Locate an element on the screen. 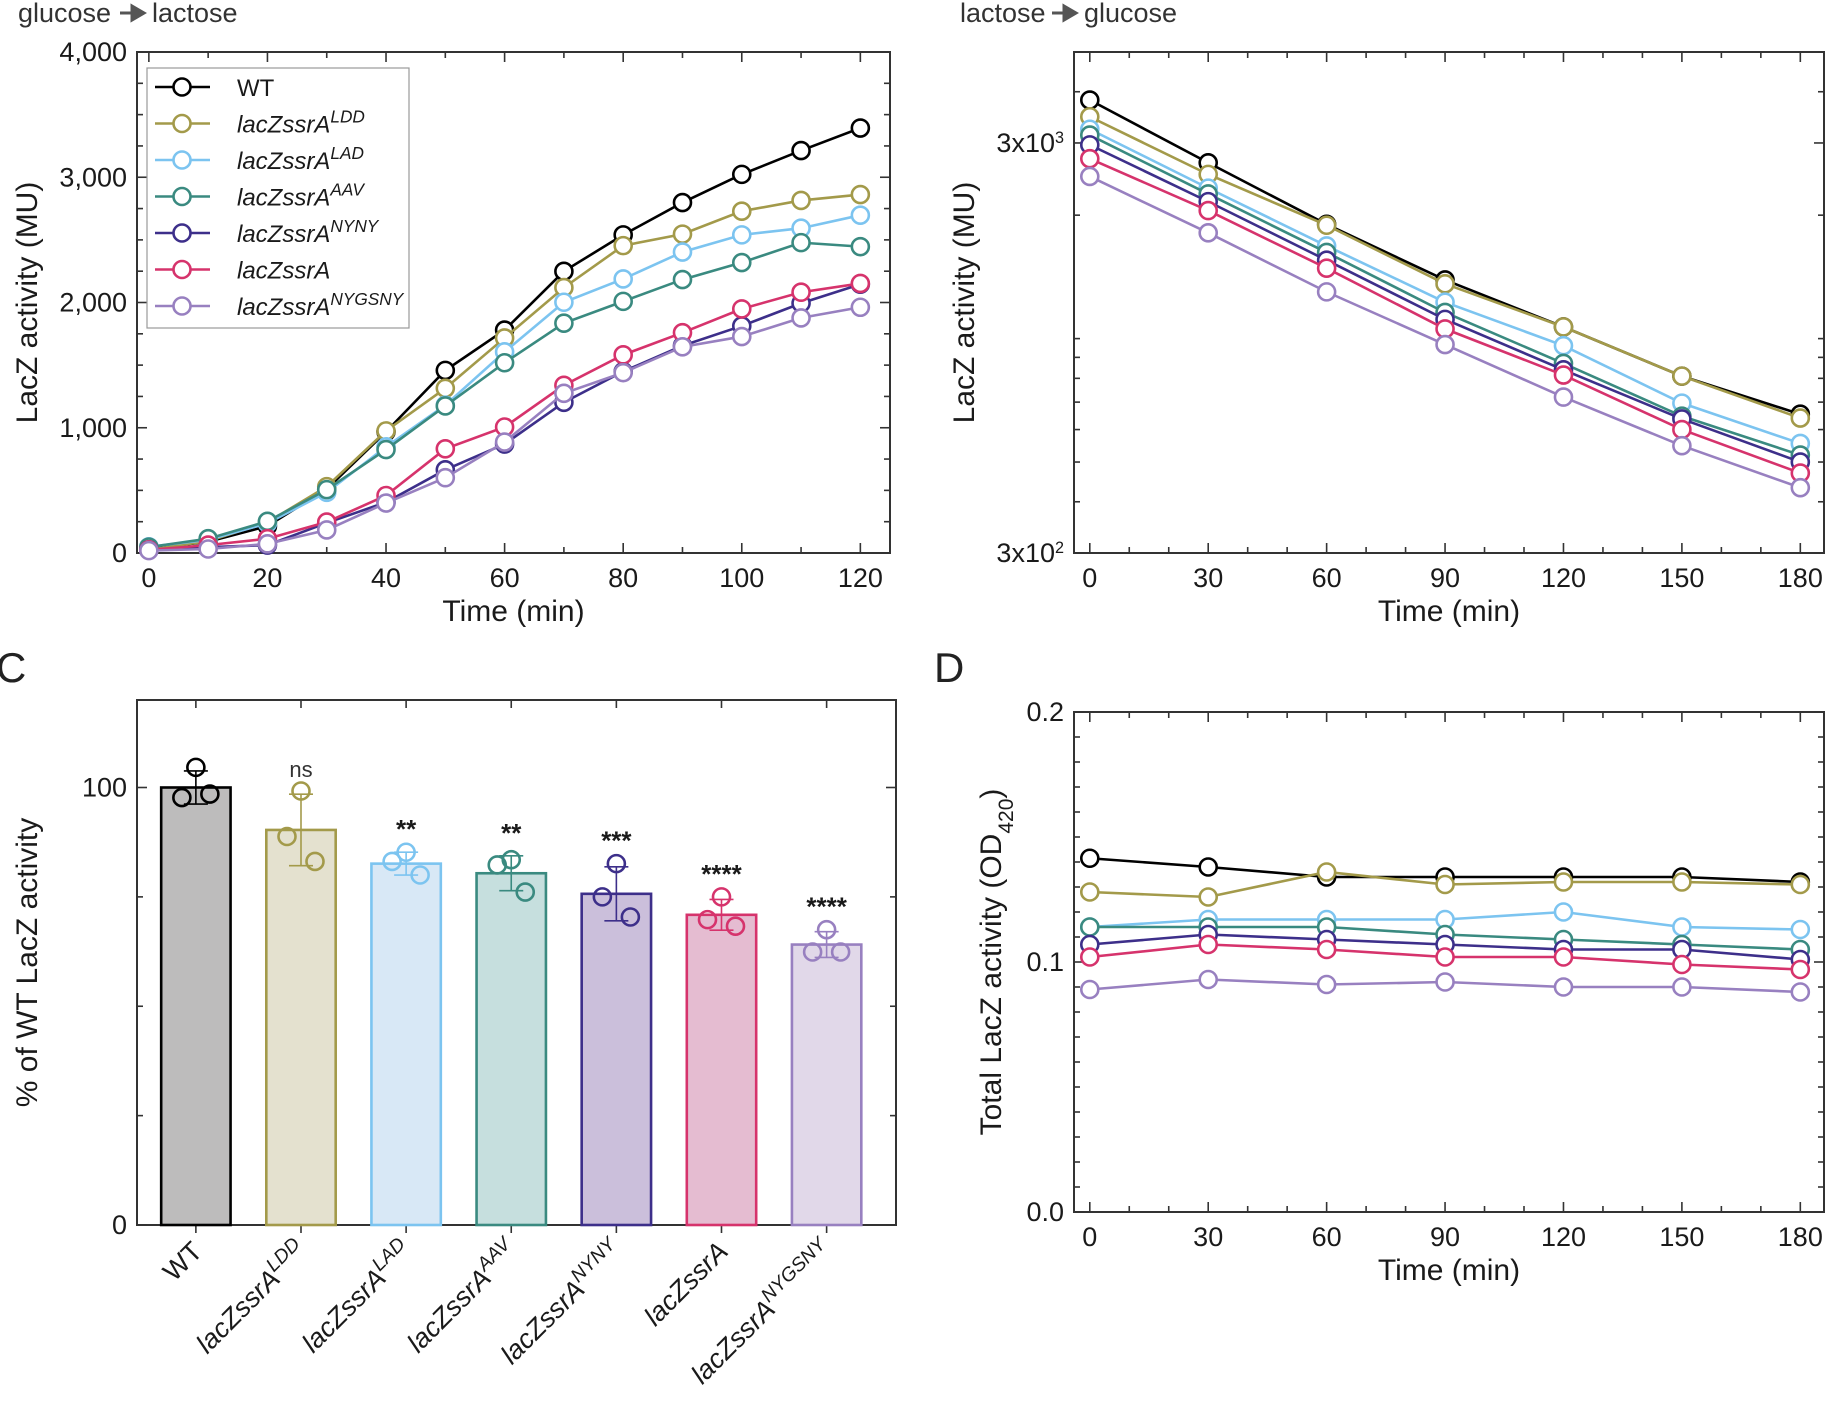 The width and height of the screenshot is (1836, 1402). y-tick-label: 3,000 is located at coordinates (93, 177).